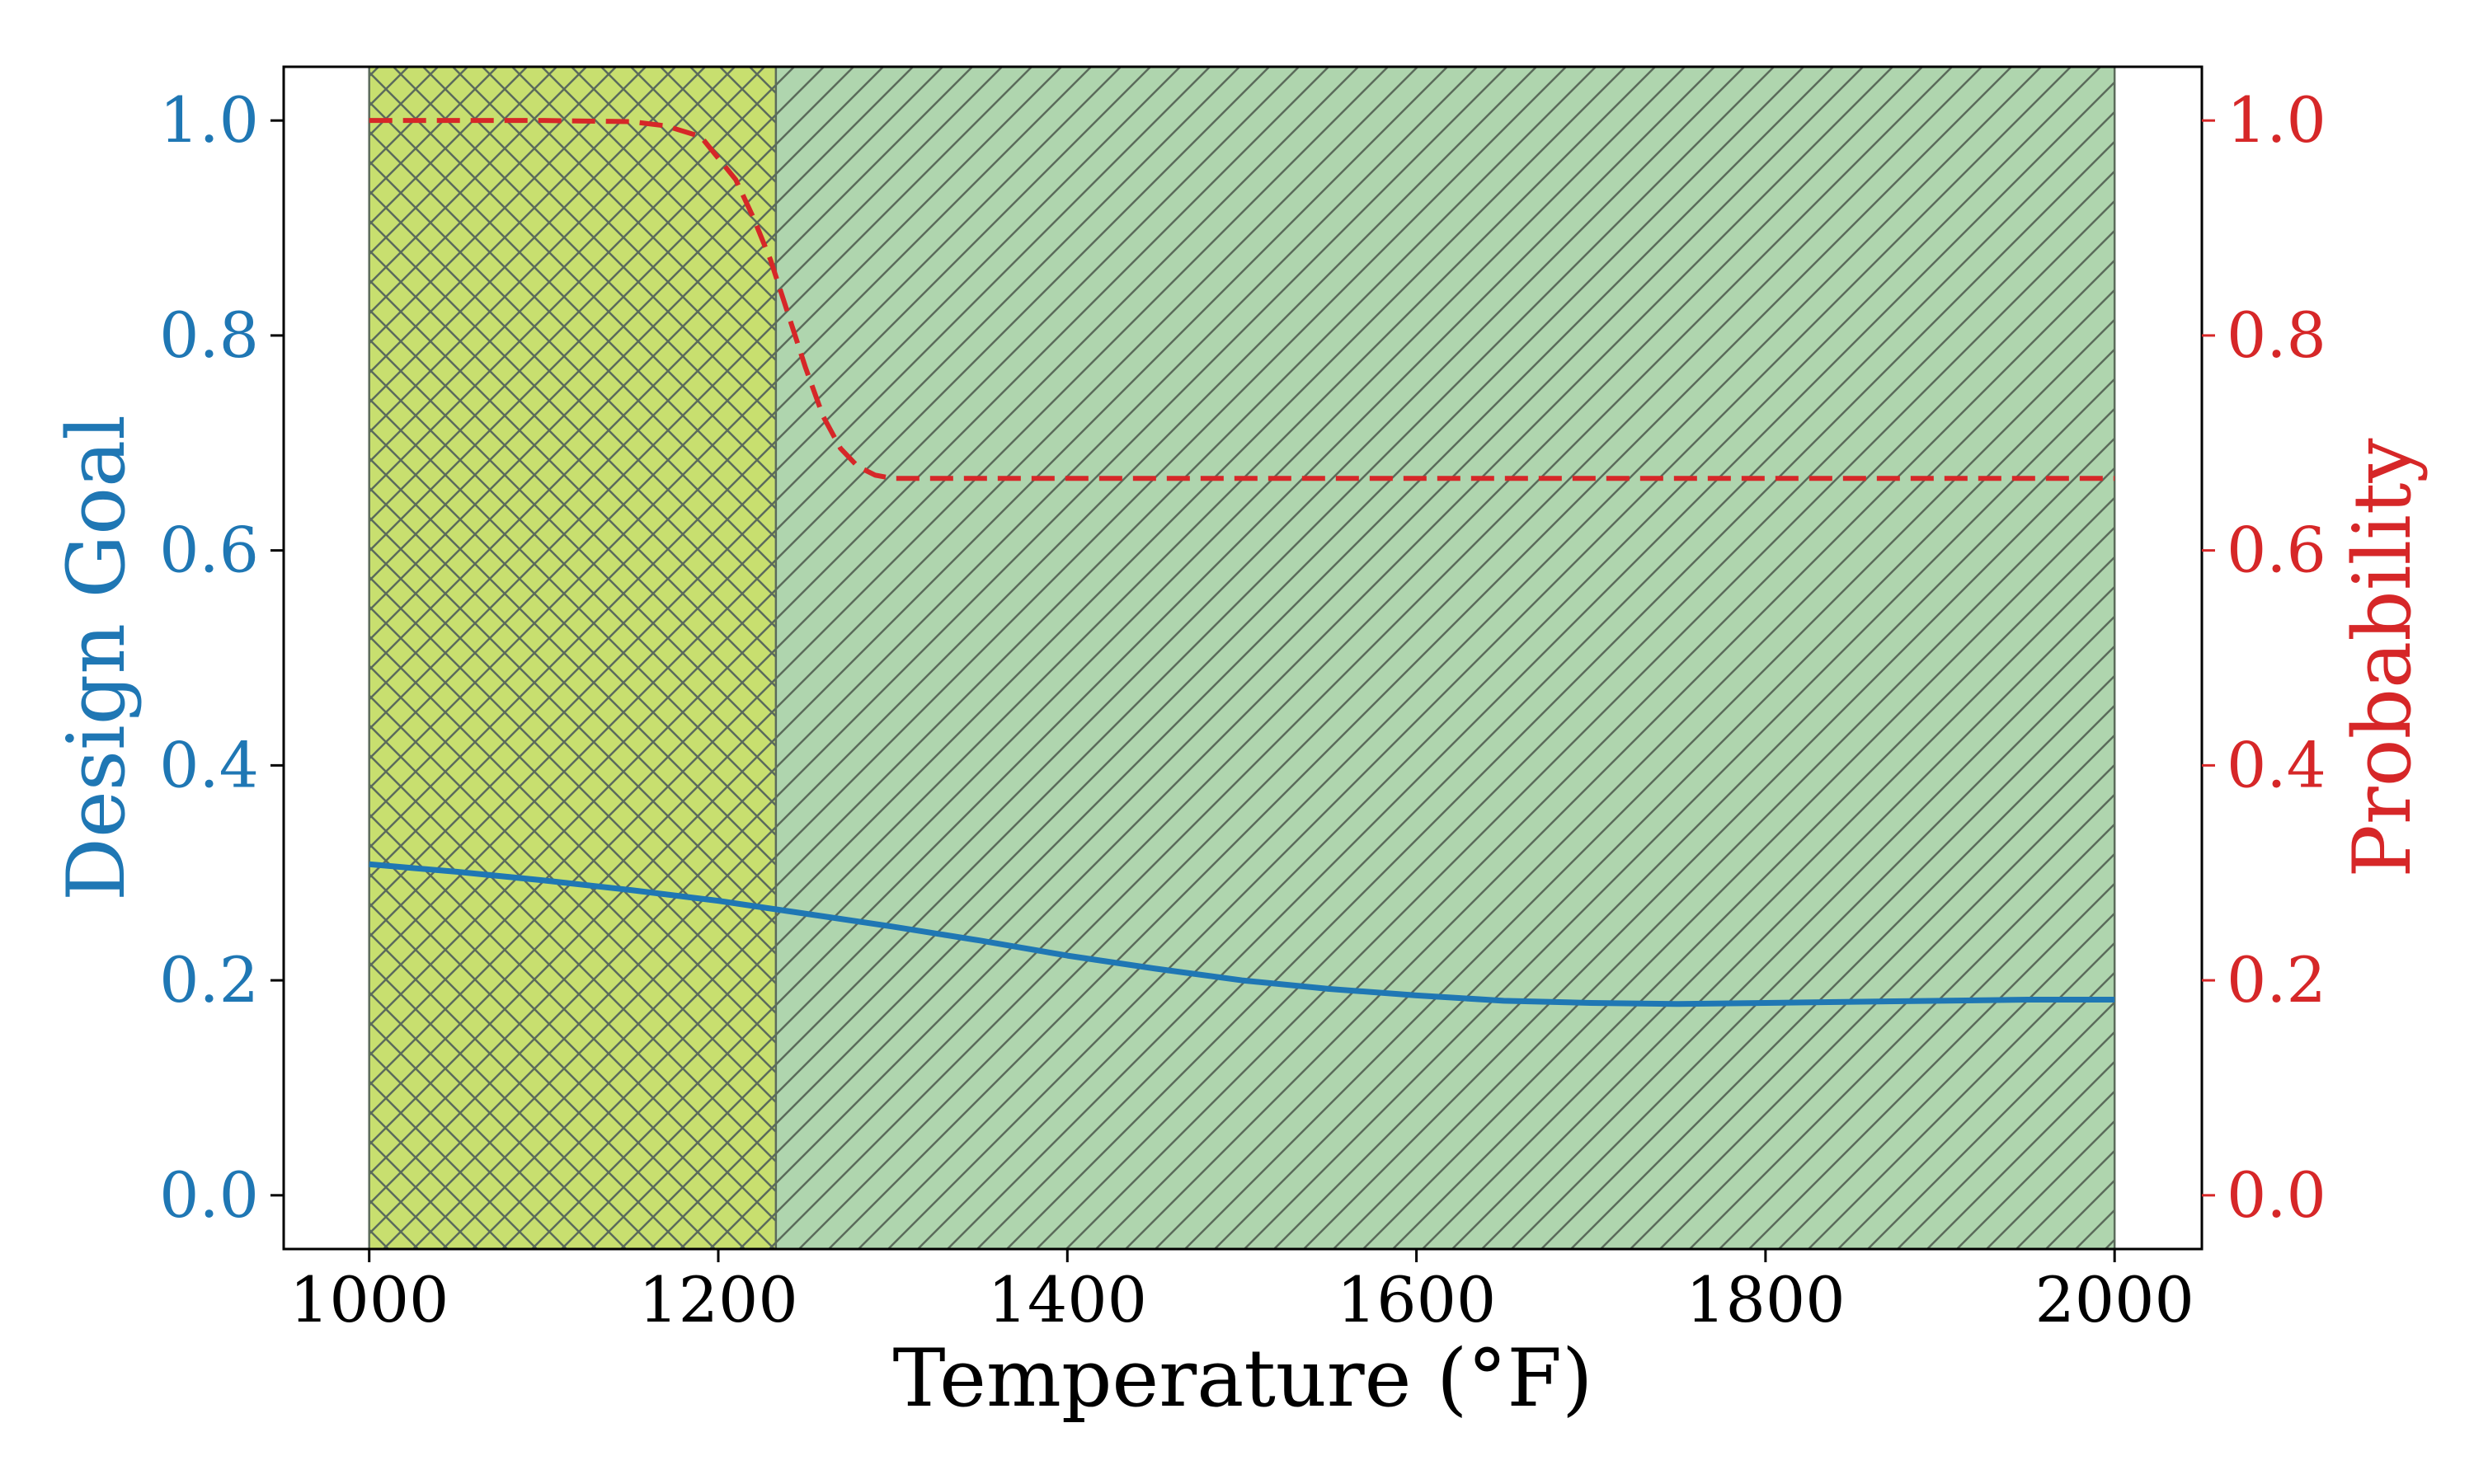 The image size is (2474, 1484). I want to click on y-right-tick-label: 1.0, so click(2276, 120).